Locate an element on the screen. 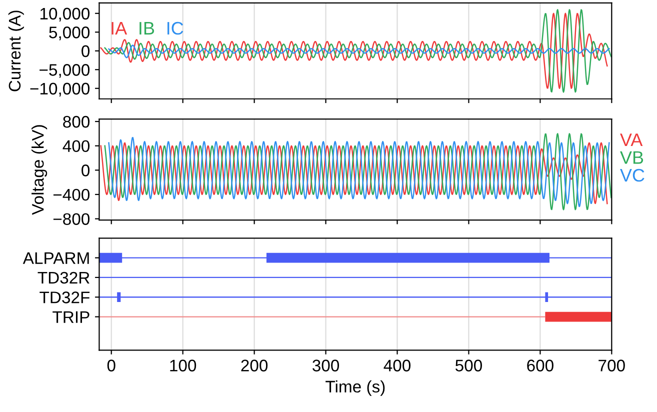 This screenshot has width=657, height=412. x-tick-label: 200 is located at coordinates (254, 366).